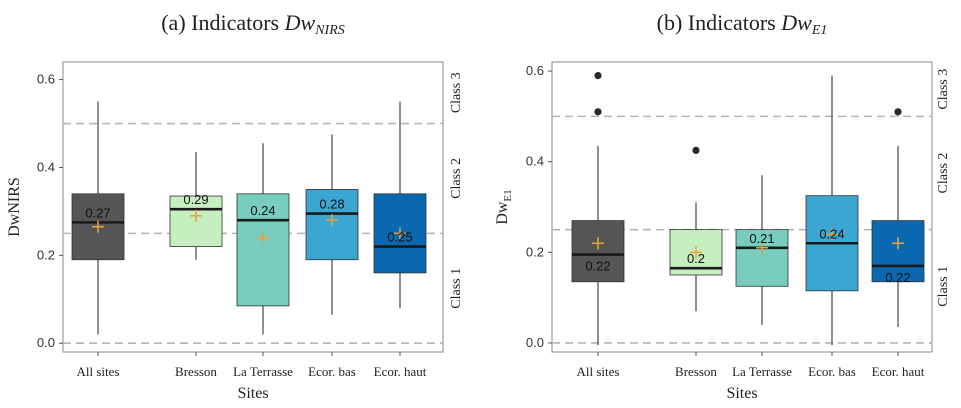 Image resolution: width=961 pixels, height=408 pixels. What do you see at coordinates (195, 199) in the screenshot?
I see `mean-value-label: 0.29` at bounding box center [195, 199].